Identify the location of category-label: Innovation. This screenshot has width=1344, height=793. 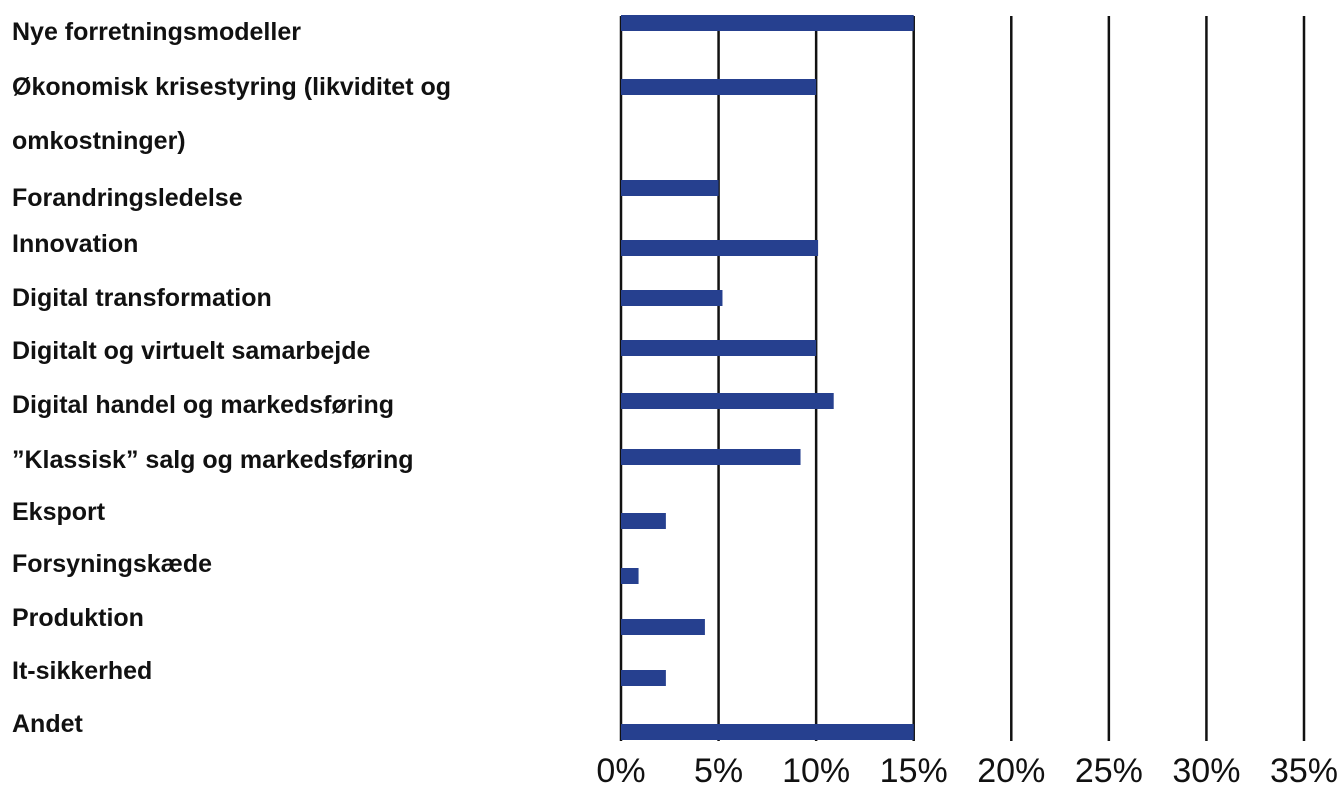
(75, 244).